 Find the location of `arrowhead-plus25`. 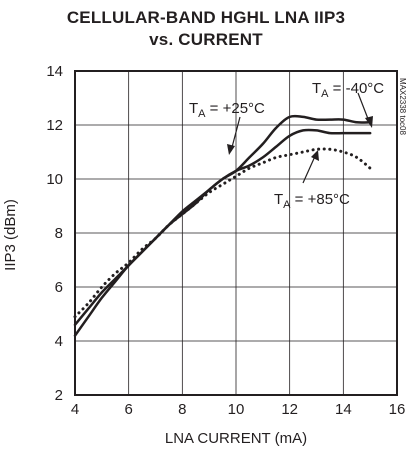

arrowhead-plus25 is located at coordinates (231, 149).